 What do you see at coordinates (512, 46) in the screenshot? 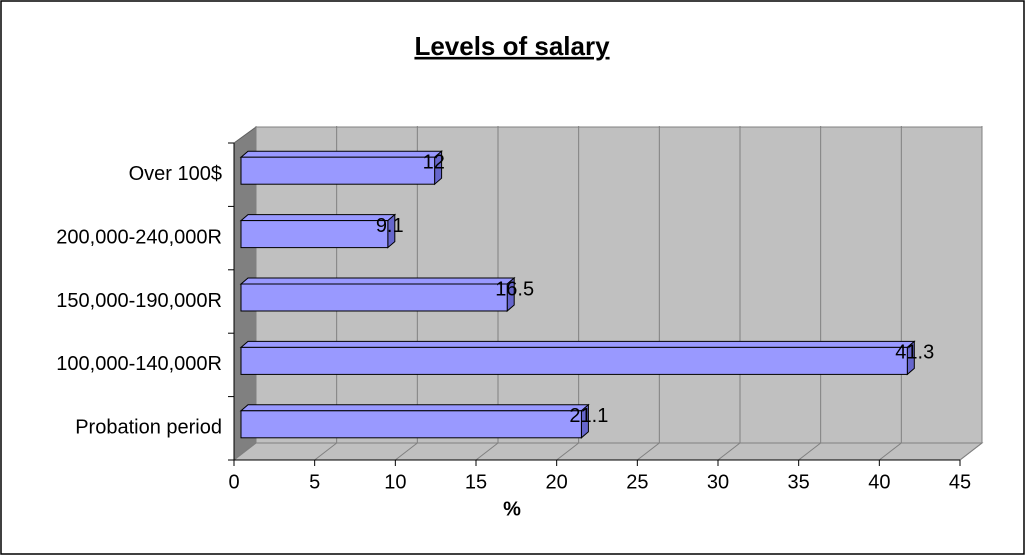
I see `chart-title: Levels of salary` at bounding box center [512, 46].